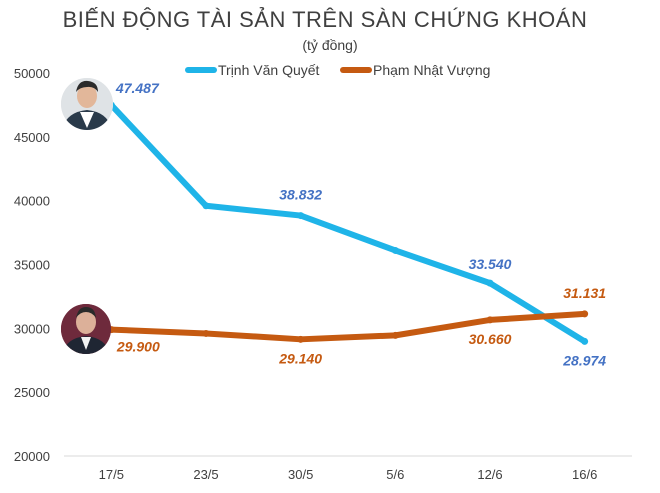  What do you see at coordinates (489, 474) in the screenshot?
I see `x-tick-label: 12/6` at bounding box center [489, 474].